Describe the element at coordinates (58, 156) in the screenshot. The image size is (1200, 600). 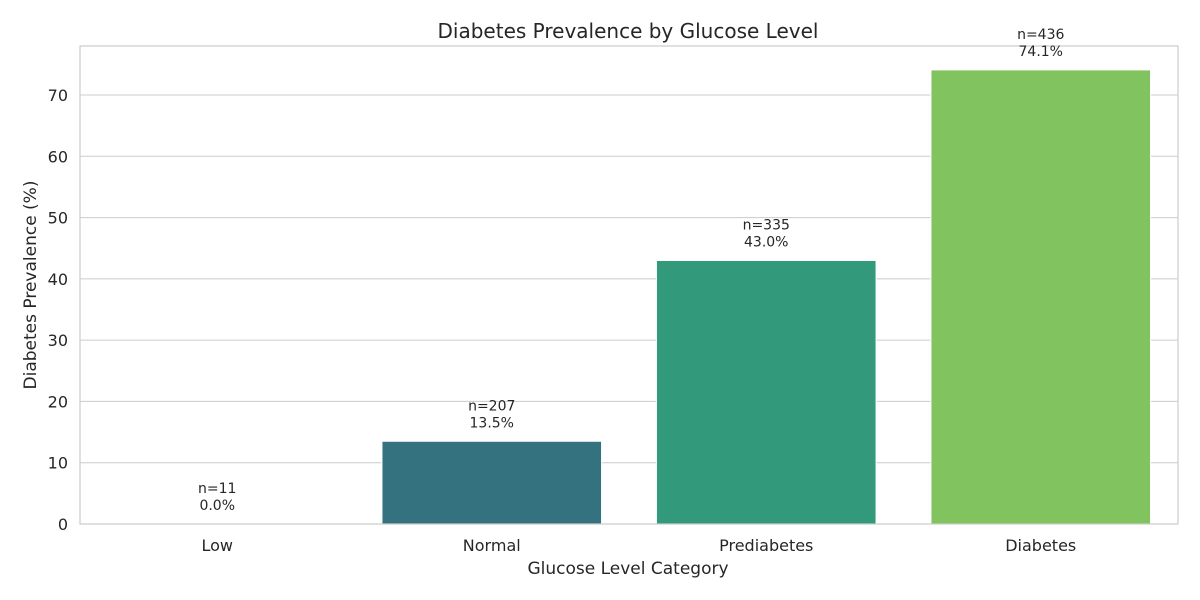
I see `y-tick-label: 60` at that location.